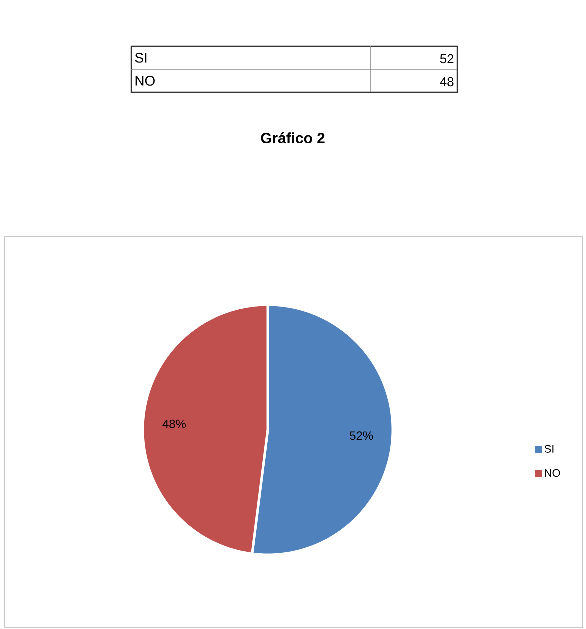 Image resolution: width=586 pixels, height=629 pixels. I want to click on legend-label: SI, so click(549, 449).